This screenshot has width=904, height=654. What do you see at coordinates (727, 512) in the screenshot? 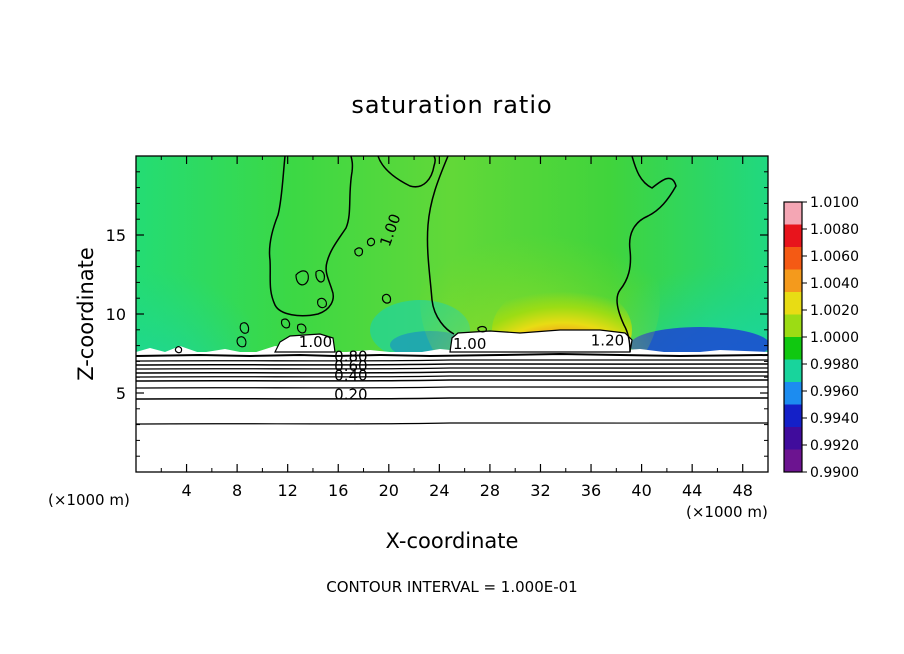
I see `x-axis-units-right: (×1000 m)` at bounding box center [727, 512].